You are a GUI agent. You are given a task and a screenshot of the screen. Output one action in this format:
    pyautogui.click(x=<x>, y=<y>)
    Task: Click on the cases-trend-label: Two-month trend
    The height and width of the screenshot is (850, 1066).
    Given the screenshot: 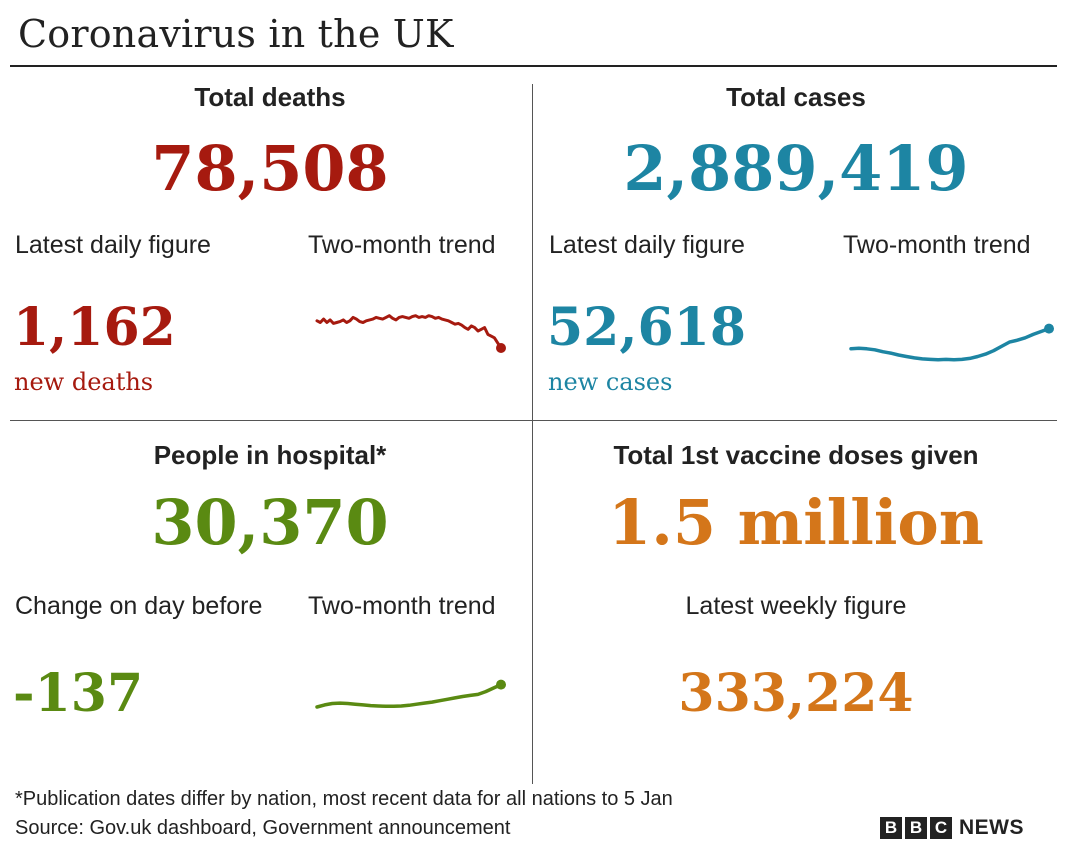 What is the action you would take?
    pyautogui.click(x=937, y=245)
    